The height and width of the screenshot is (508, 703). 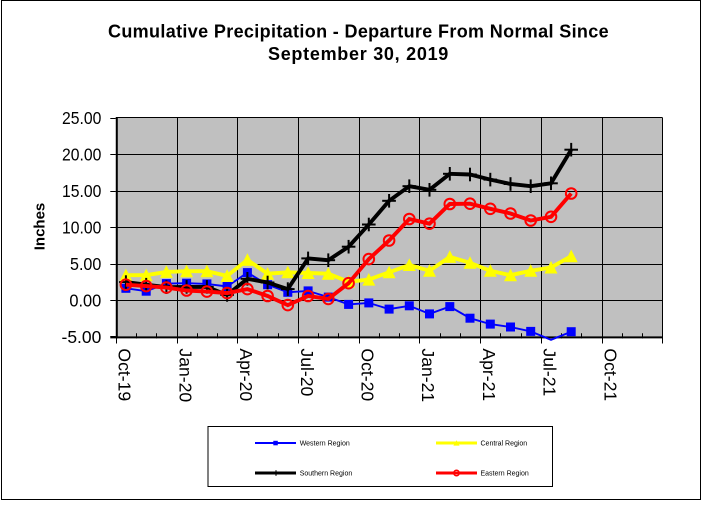 What do you see at coordinates (504, 444) in the screenshot?
I see `svg-text: Central Region` at bounding box center [504, 444].